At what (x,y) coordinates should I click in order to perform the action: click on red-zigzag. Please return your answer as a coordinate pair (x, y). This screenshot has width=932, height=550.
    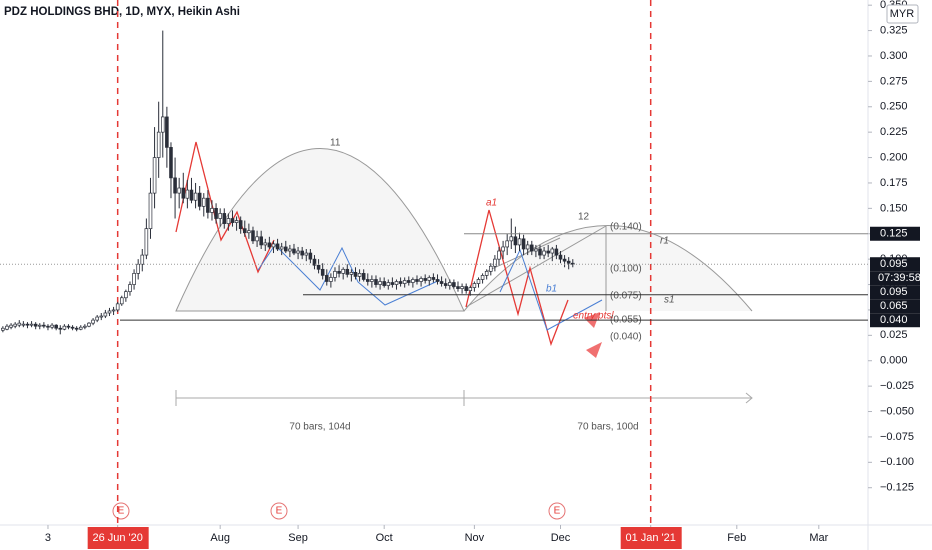
    Looking at the image, I should click on (517, 278).